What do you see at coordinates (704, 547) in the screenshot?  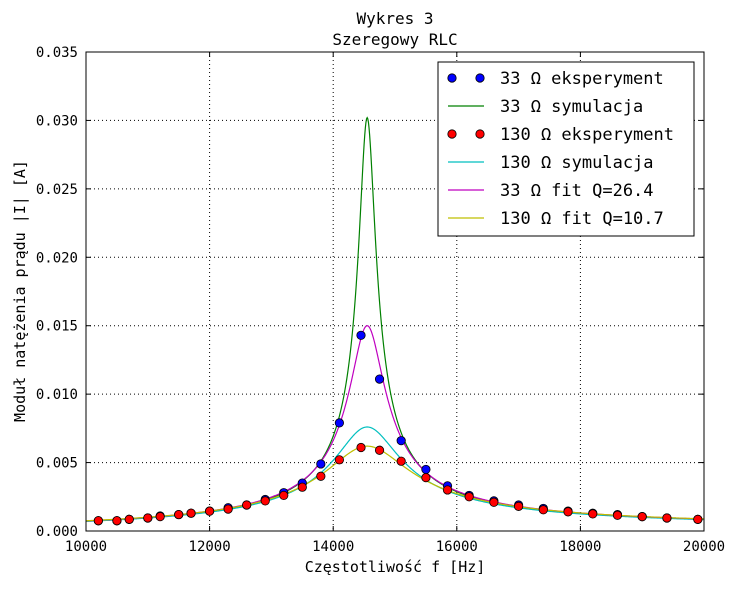 I see `x-tick-label: 20000` at bounding box center [704, 547].